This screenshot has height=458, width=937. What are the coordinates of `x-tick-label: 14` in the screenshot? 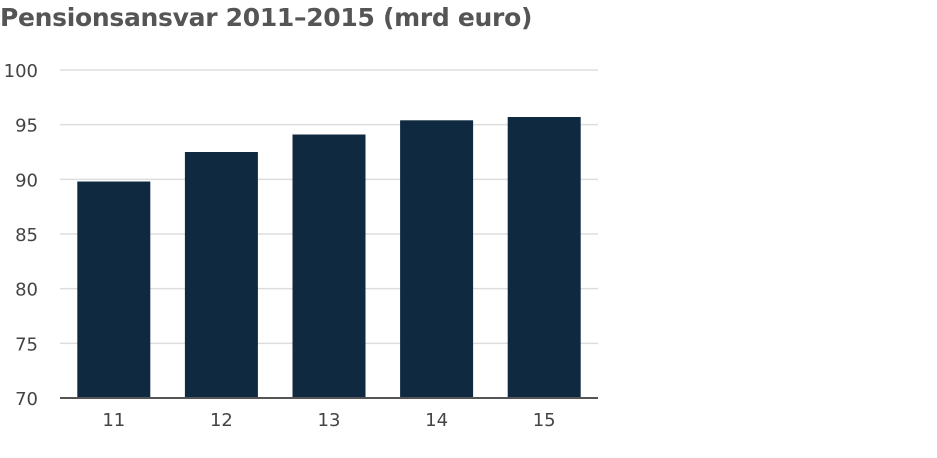 It's located at (436, 420).